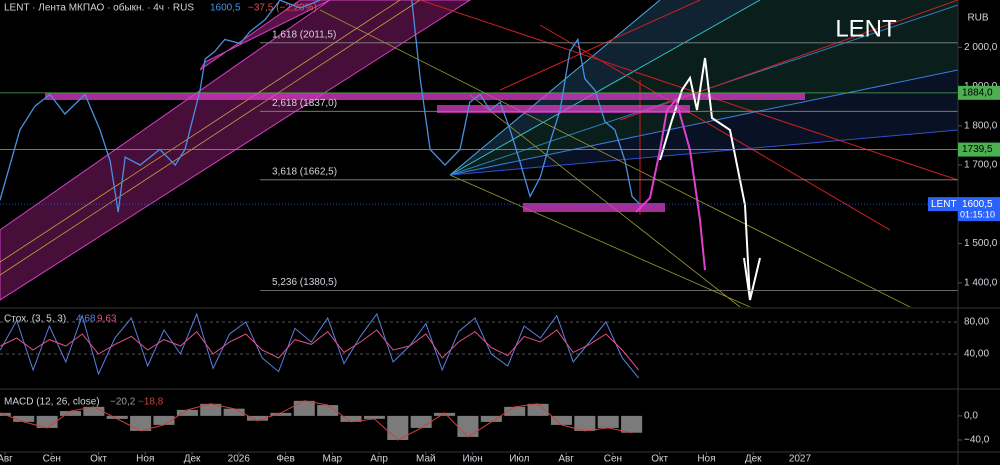 This screenshot has height=465, width=1000. What do you see at coordinates (981, 282) in the screenshot?
I see `y-tick-label: 1 400,0` at bounding box center [981, 282].